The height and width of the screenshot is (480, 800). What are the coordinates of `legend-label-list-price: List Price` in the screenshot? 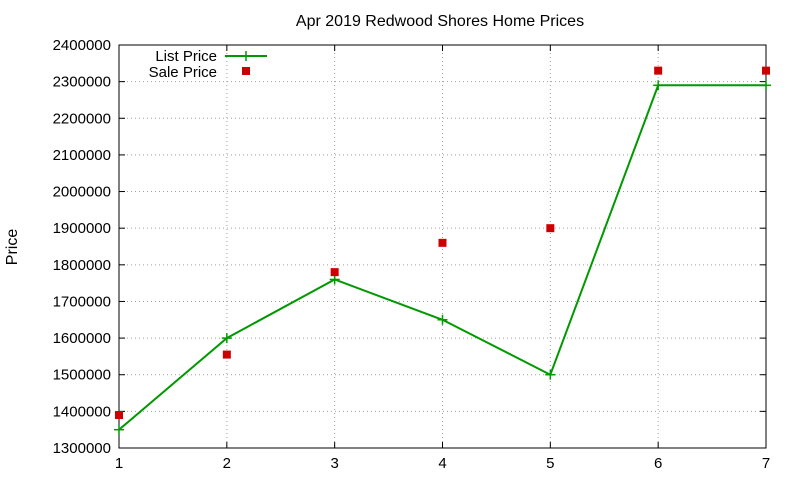 It's located at (186, 56).